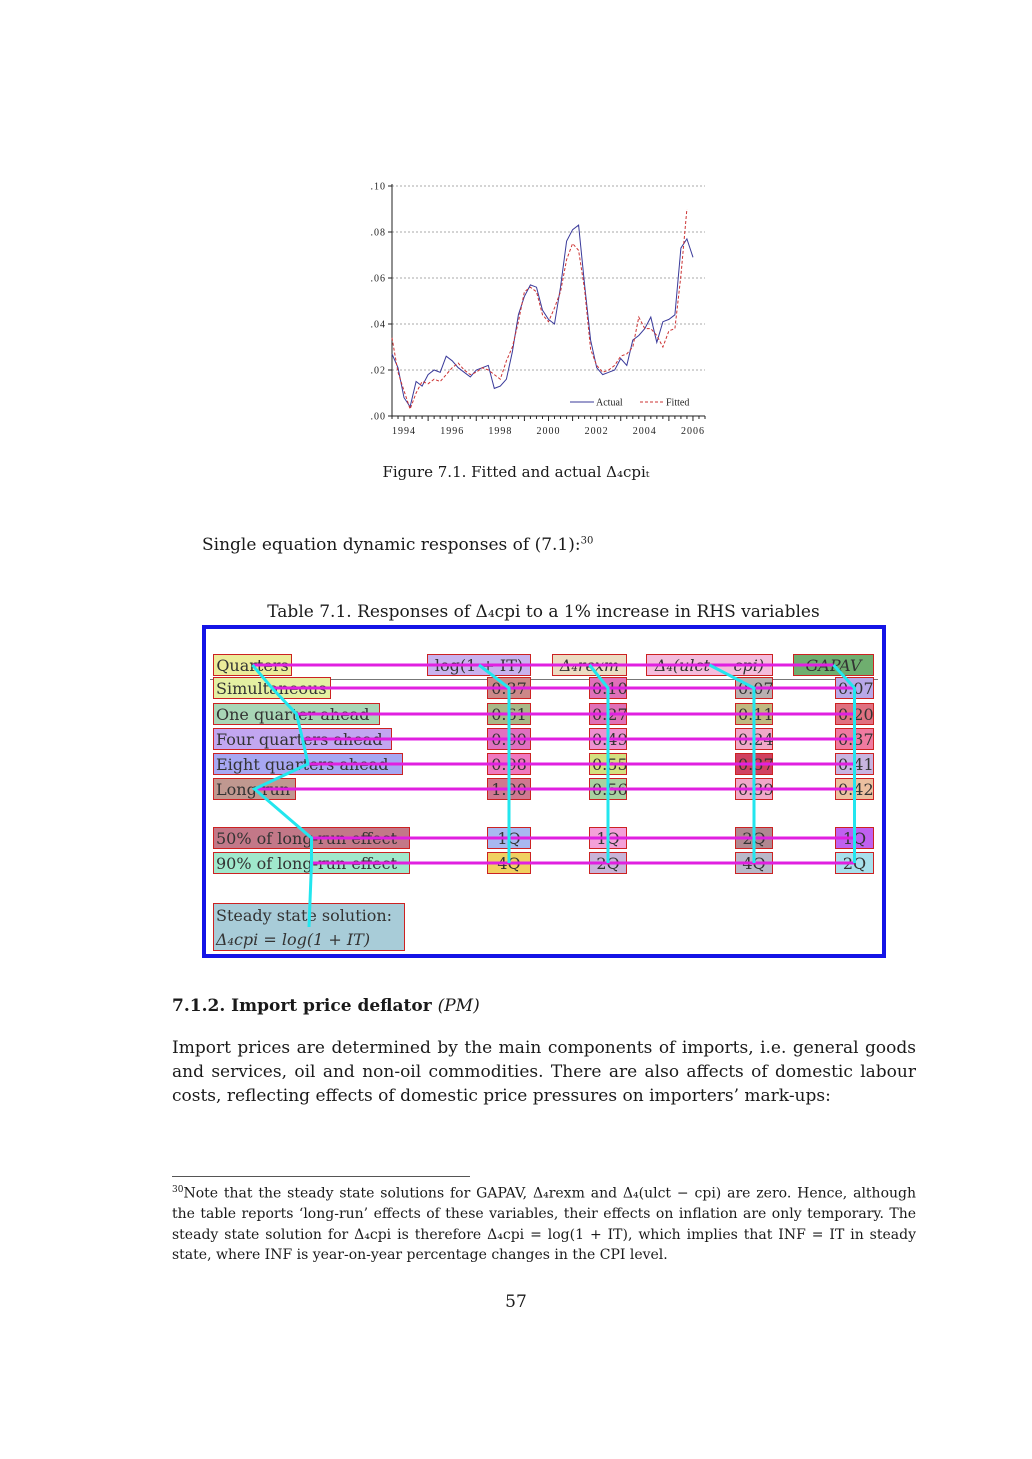 Image resolution: width=1032 pixels, height=1459 pixels. I want to click on series-line-actual, so click(542, 316).